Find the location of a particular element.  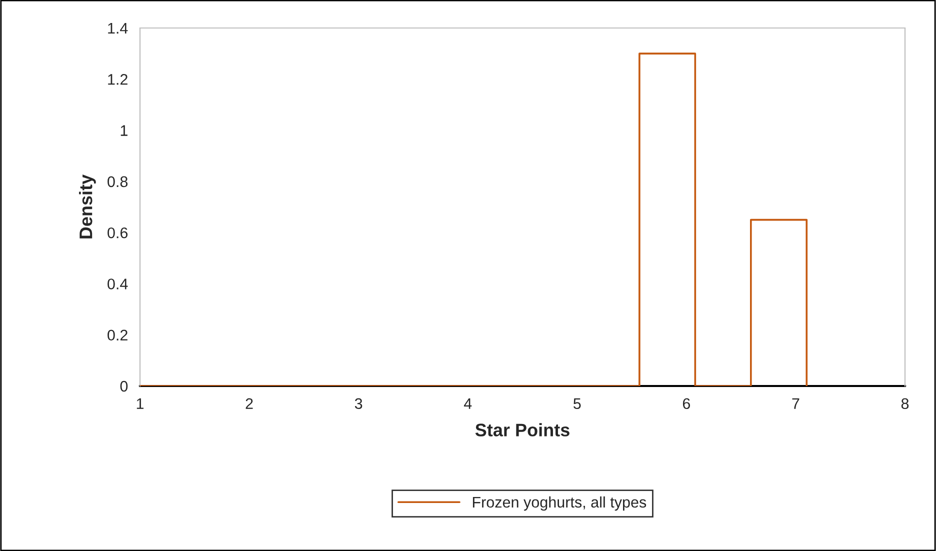

x-tick-label: 6 is located at coordinates (686, 404).